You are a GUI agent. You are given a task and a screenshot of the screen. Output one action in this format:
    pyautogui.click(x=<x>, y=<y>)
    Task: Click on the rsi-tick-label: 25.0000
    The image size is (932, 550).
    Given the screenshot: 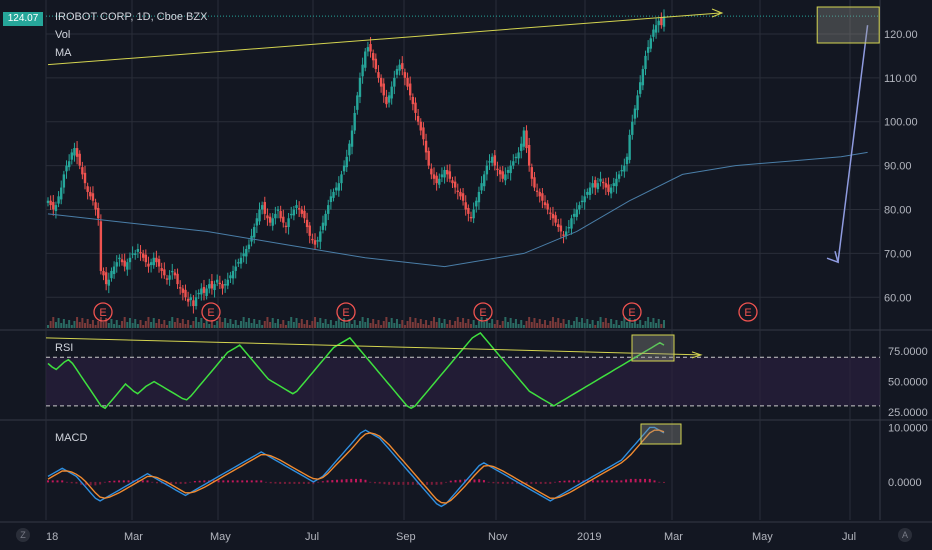 What is the action you would take?
    pyautogui.click(x=908, y=413)
    